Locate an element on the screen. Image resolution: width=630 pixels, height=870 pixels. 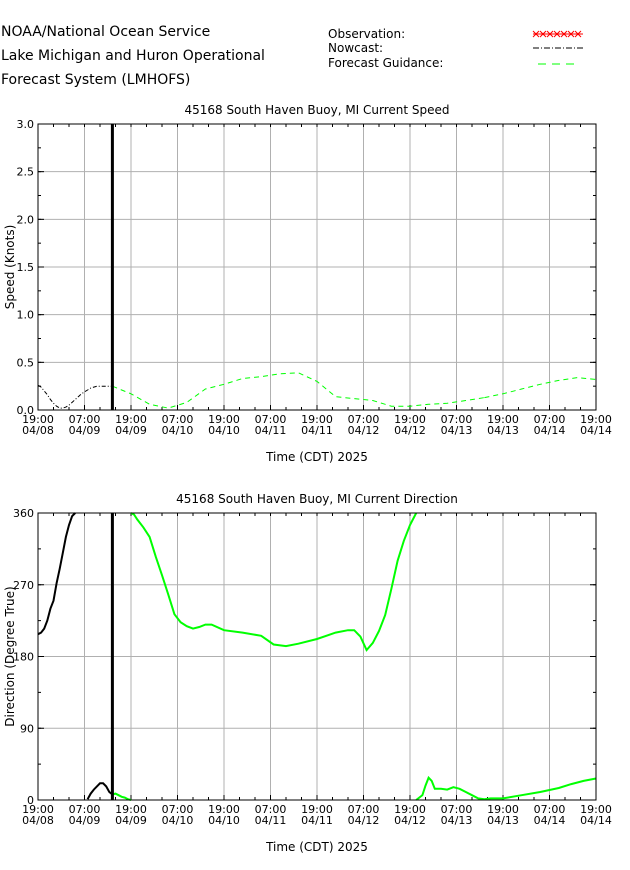
legend-nowcast-label: Nowcast: is located at coordinates (356, 48).